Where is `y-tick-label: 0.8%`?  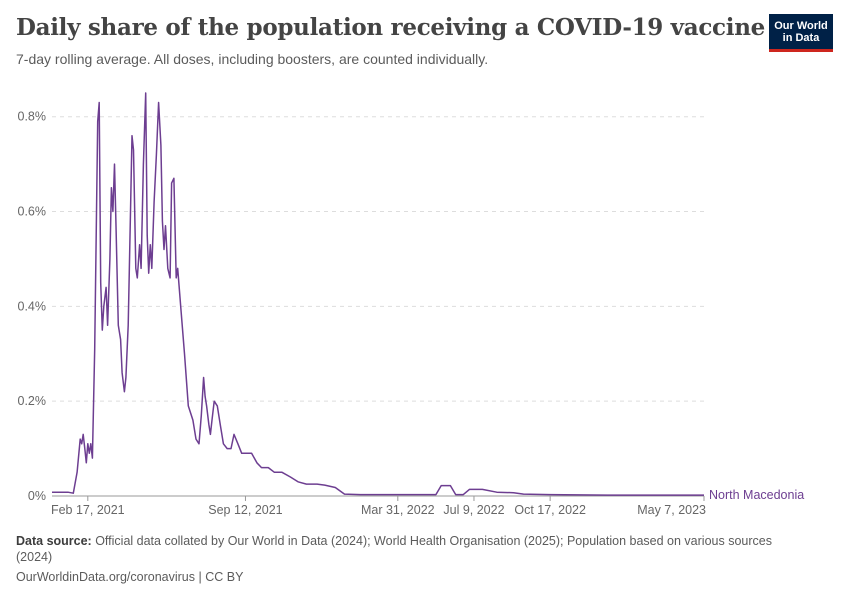
y-tick-label: 0.8% is located at coordinates (32, 117).